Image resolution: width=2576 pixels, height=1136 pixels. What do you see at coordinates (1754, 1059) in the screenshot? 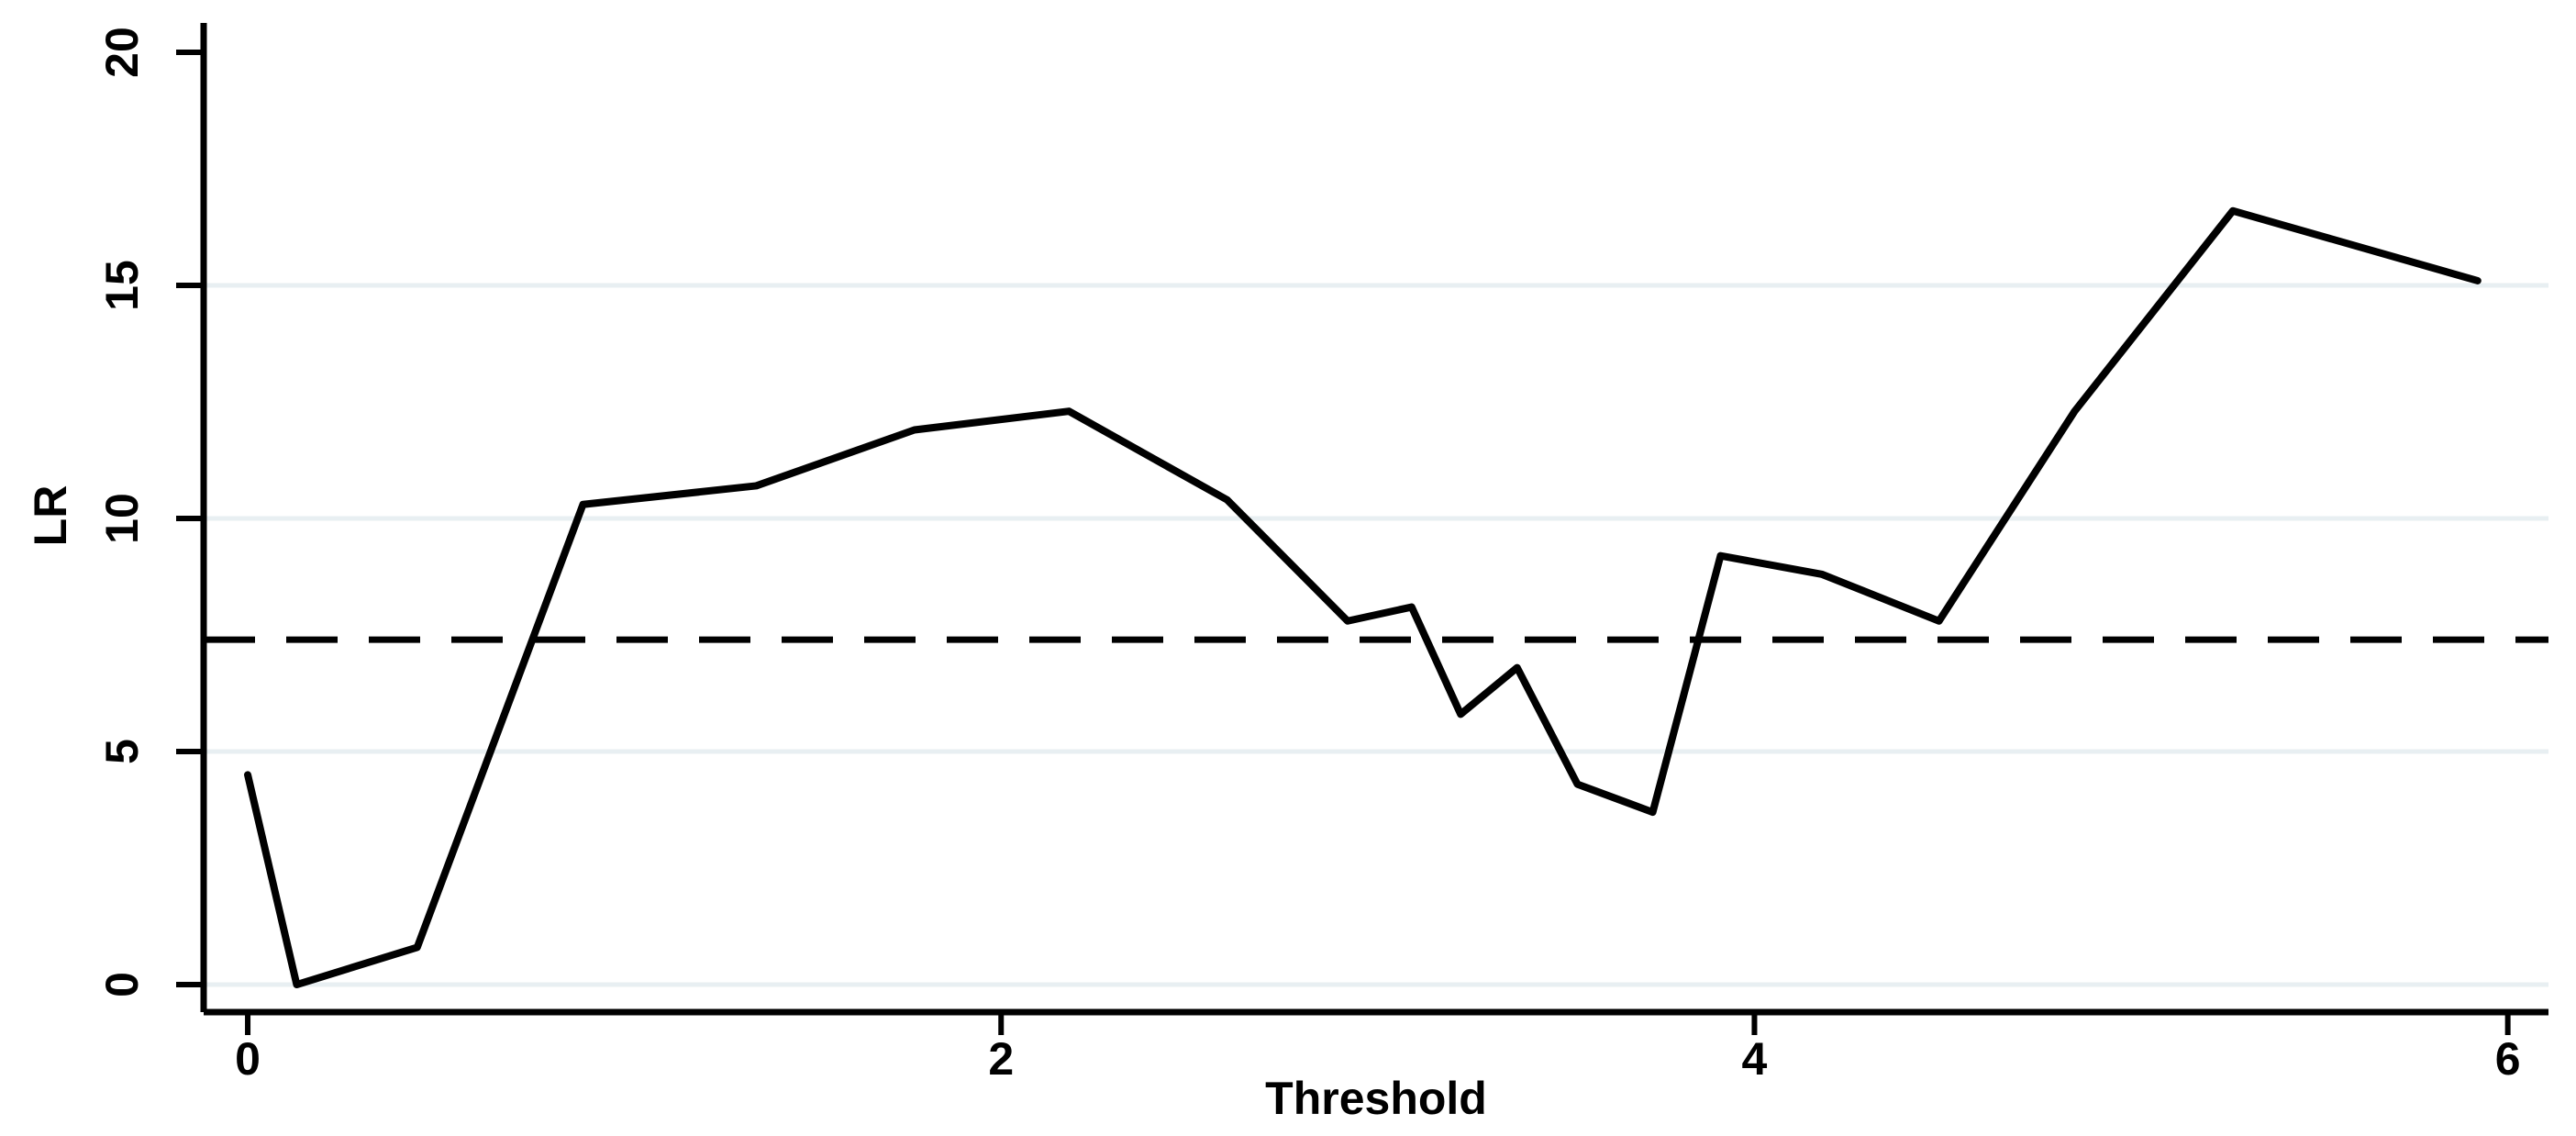
I see `x-tick-label-4: 4` at bounding box center [1754, 1059].